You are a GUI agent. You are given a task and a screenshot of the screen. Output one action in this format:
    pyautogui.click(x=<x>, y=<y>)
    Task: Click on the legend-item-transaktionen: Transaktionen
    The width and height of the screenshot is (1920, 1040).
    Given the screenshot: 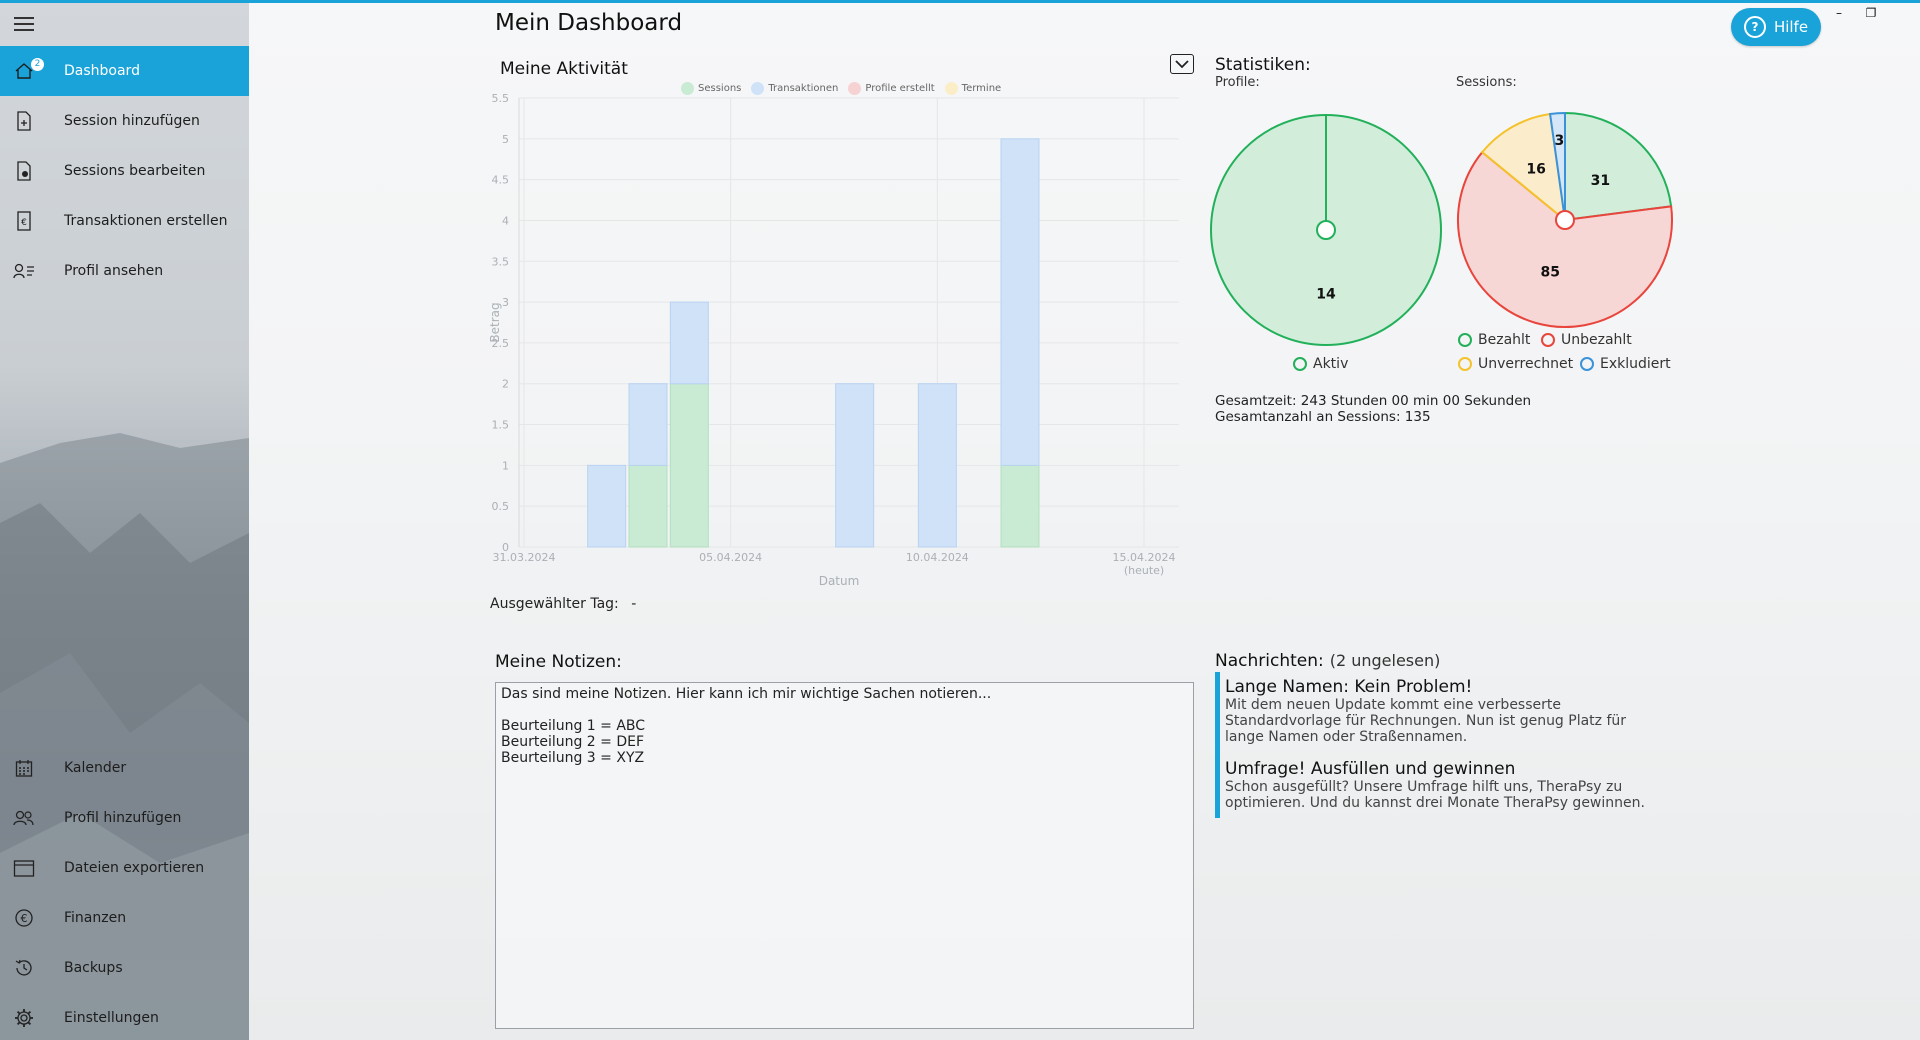 What is the action you would take?
    pyautogui.click(x=794, y=88)
    